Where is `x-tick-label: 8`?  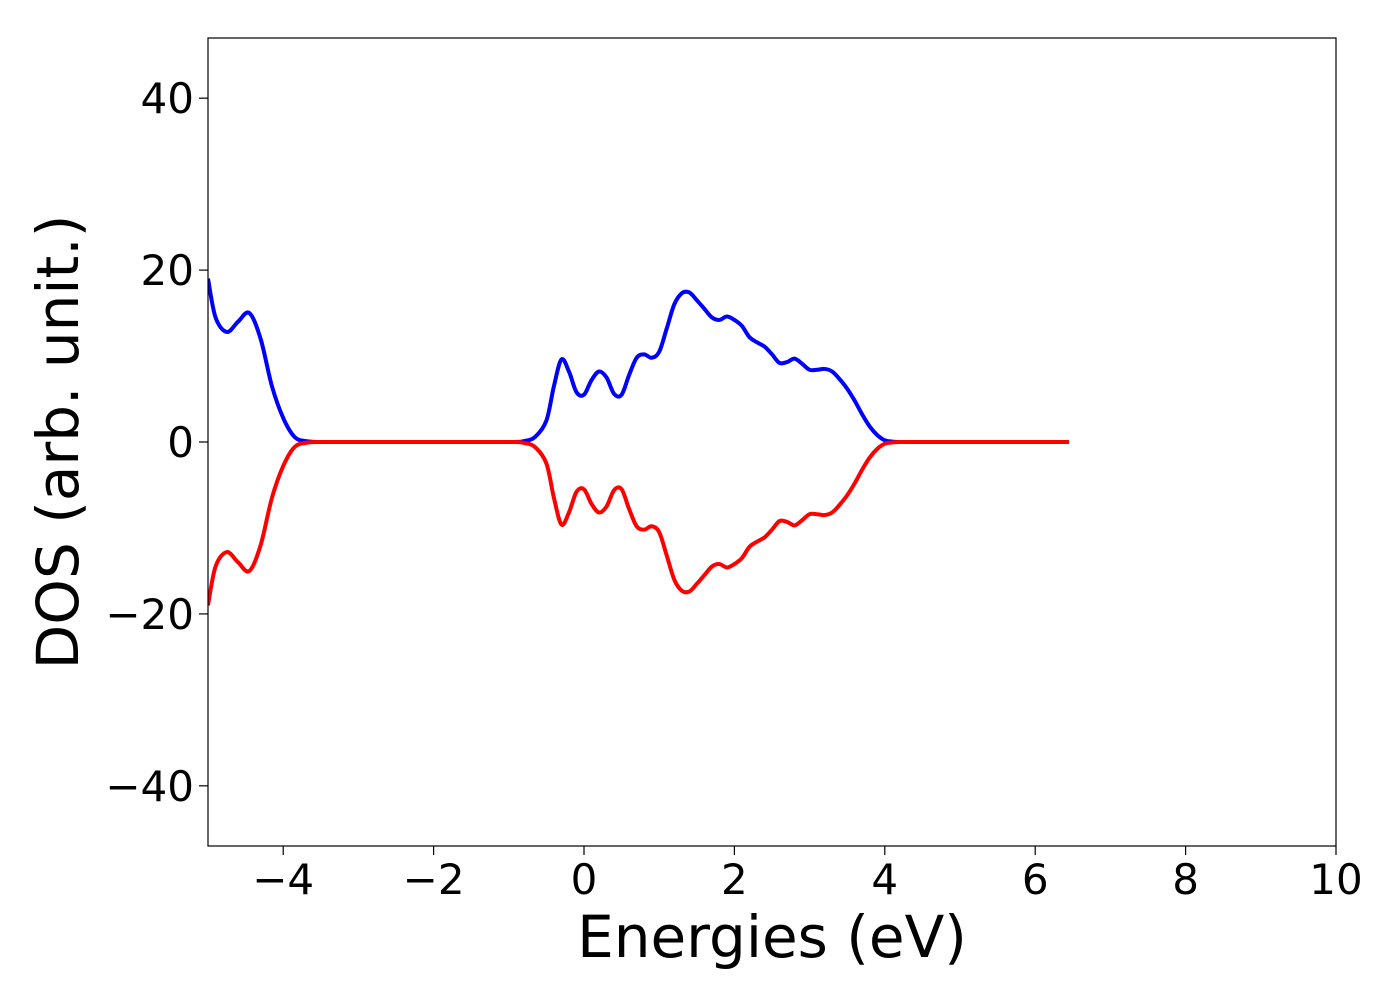 x-tick-label: 8 is located at coordinates (1185, 879).